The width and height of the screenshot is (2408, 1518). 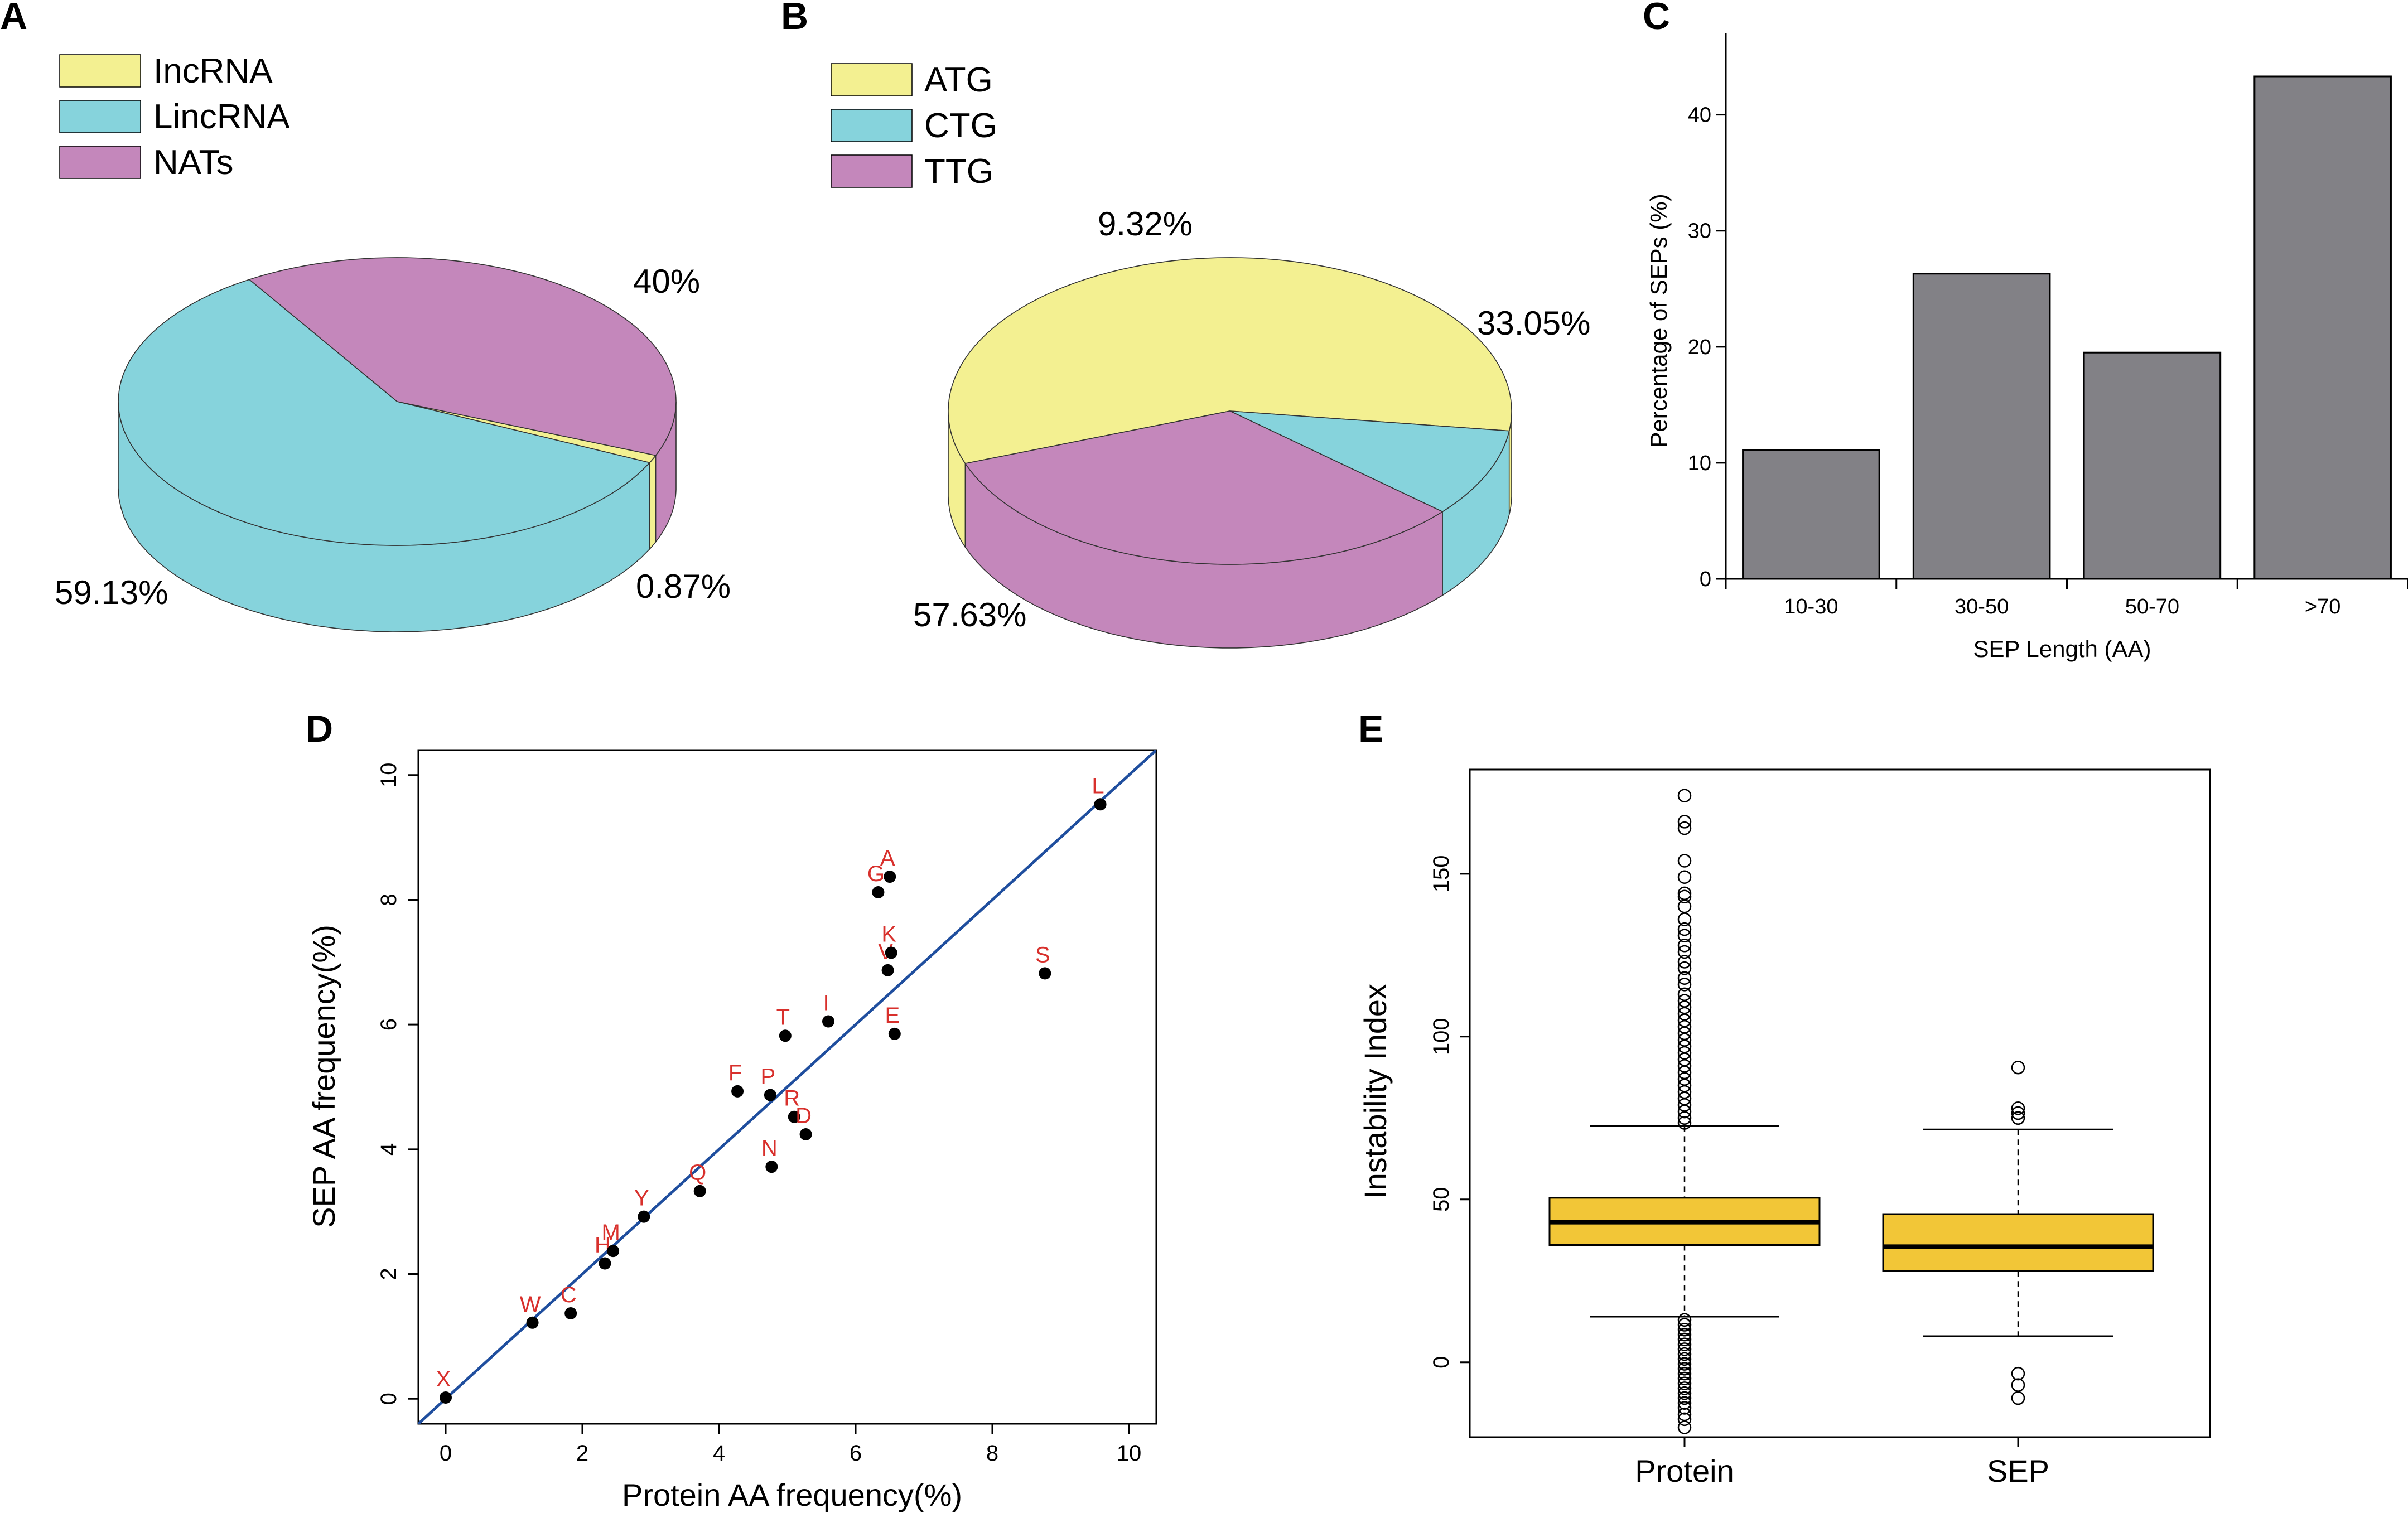 I want to click on legend-a-label-nats: NATs, so click(x=193, y=162).